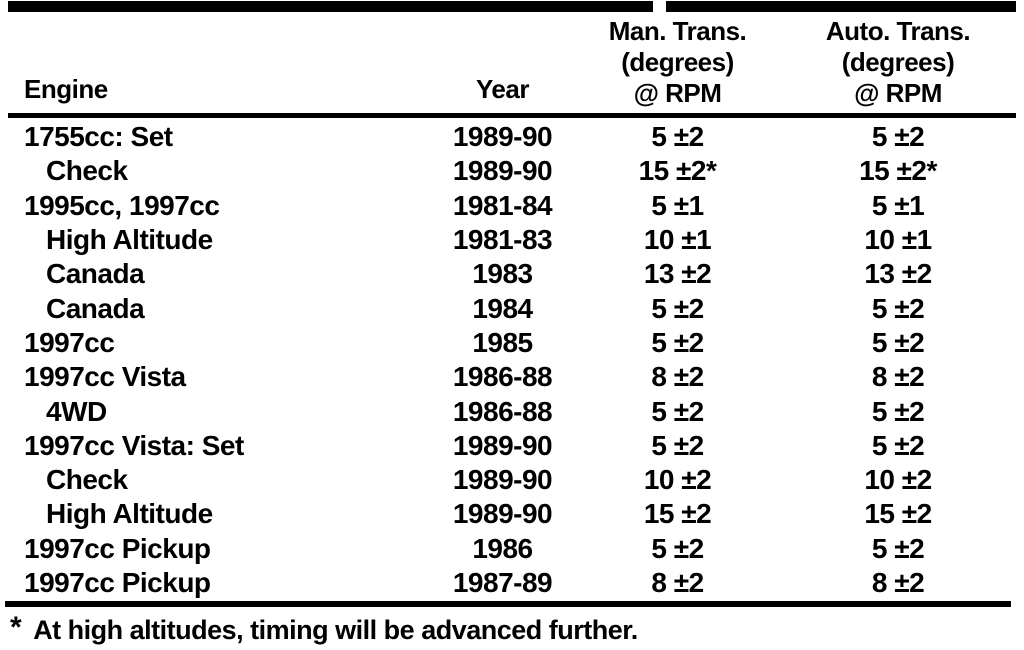  Describe the element at coordinates (98, 137) in the screenshot. I see `engine-cell: 1755cc: Set` at that location.